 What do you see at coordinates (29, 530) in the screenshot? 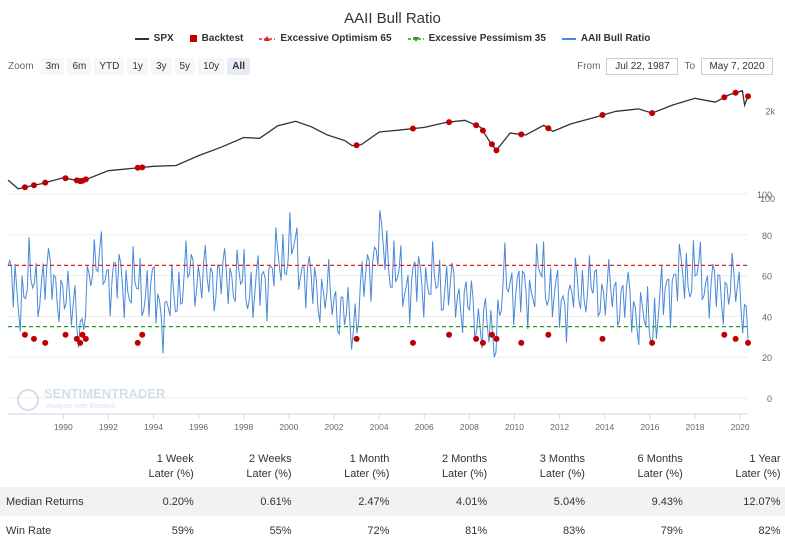
I see `row-label: Win Rate` at bounding box center [29, 530].